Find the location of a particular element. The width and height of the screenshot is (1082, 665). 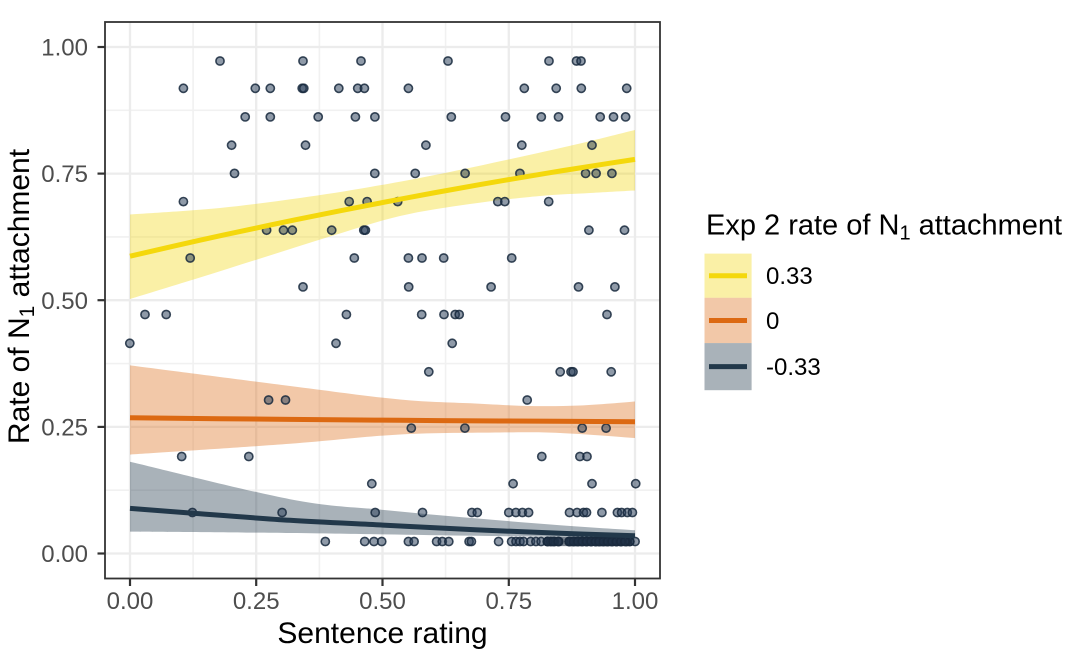

svg-text: 0 is located at coordinates (772, 321).